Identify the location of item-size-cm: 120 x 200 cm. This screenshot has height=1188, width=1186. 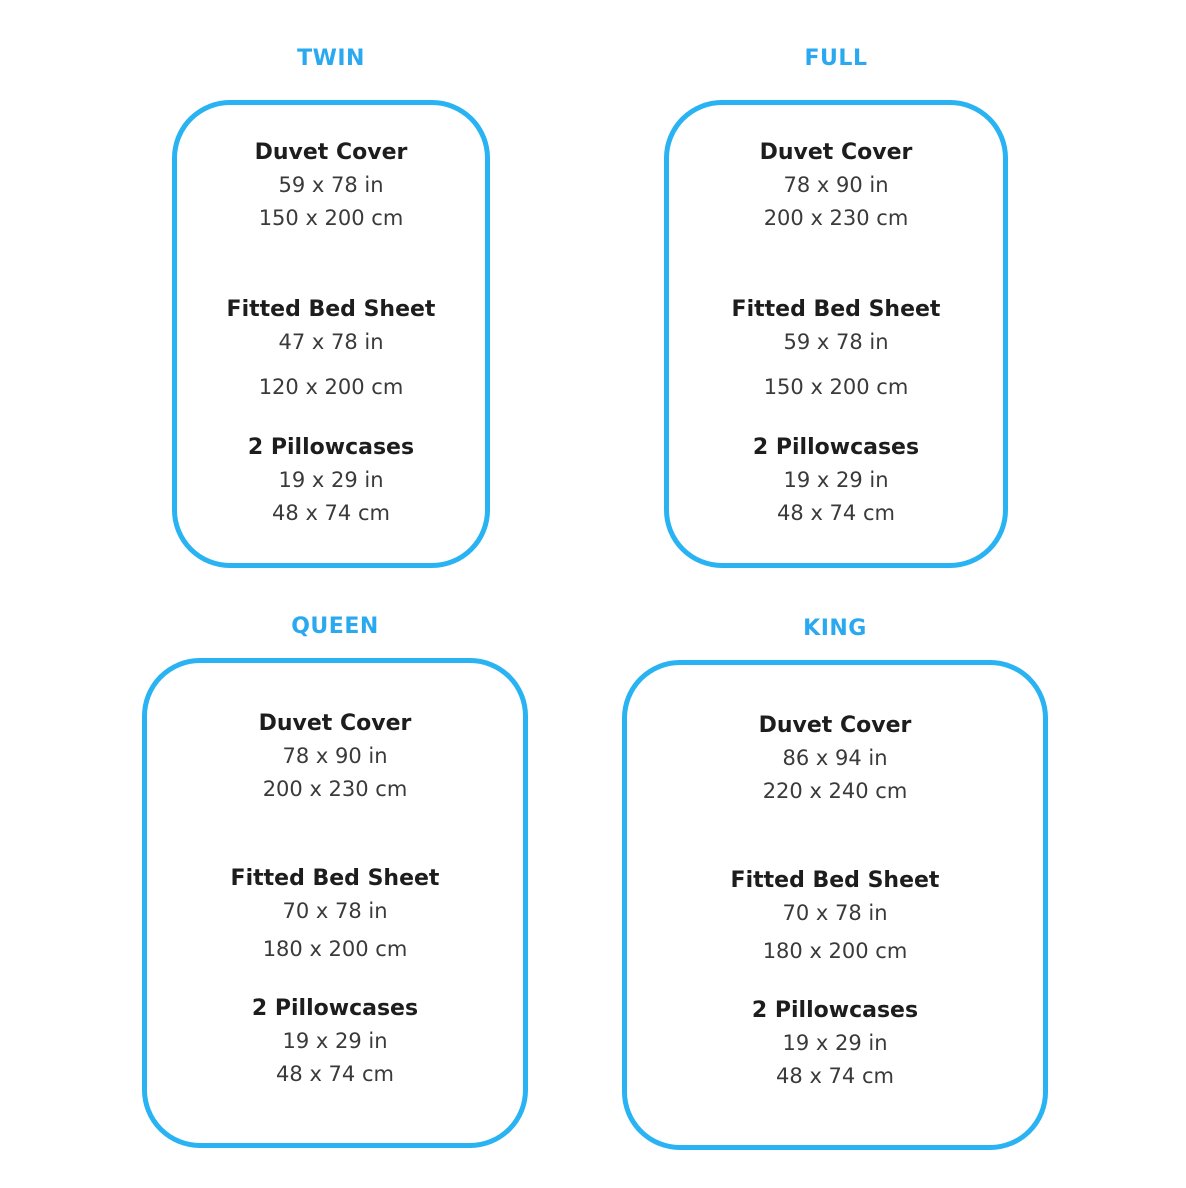
(331, 387).